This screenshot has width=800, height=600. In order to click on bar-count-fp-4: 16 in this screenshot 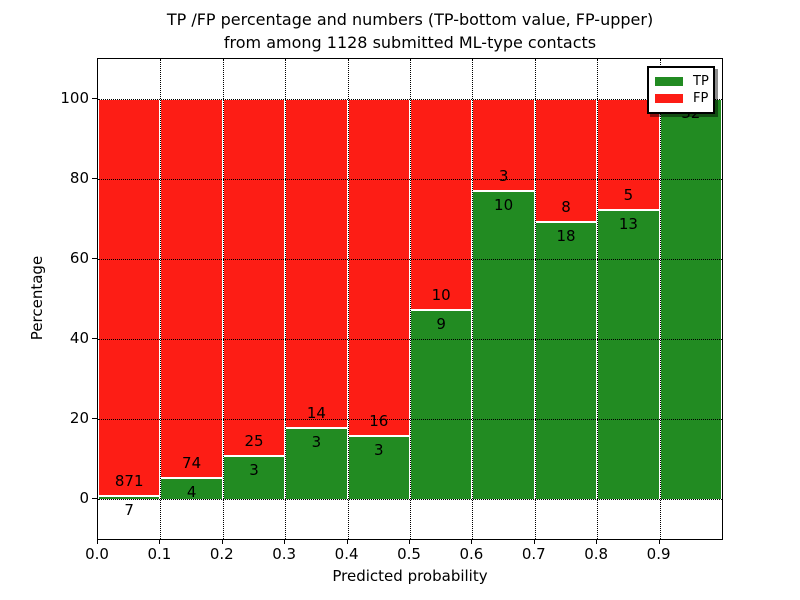, I will do `click(379, 420)`.